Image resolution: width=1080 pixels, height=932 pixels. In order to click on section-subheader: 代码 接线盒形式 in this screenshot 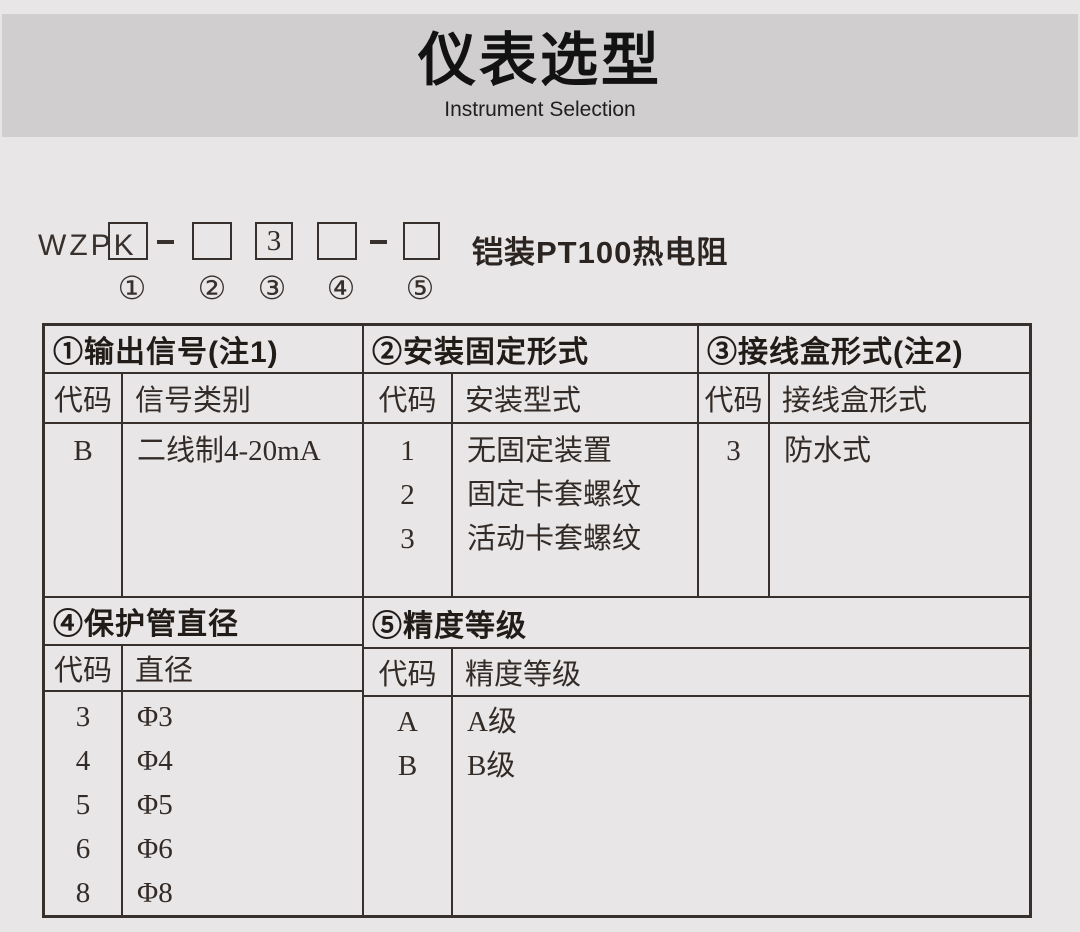, I will do `click(864, 399)`.